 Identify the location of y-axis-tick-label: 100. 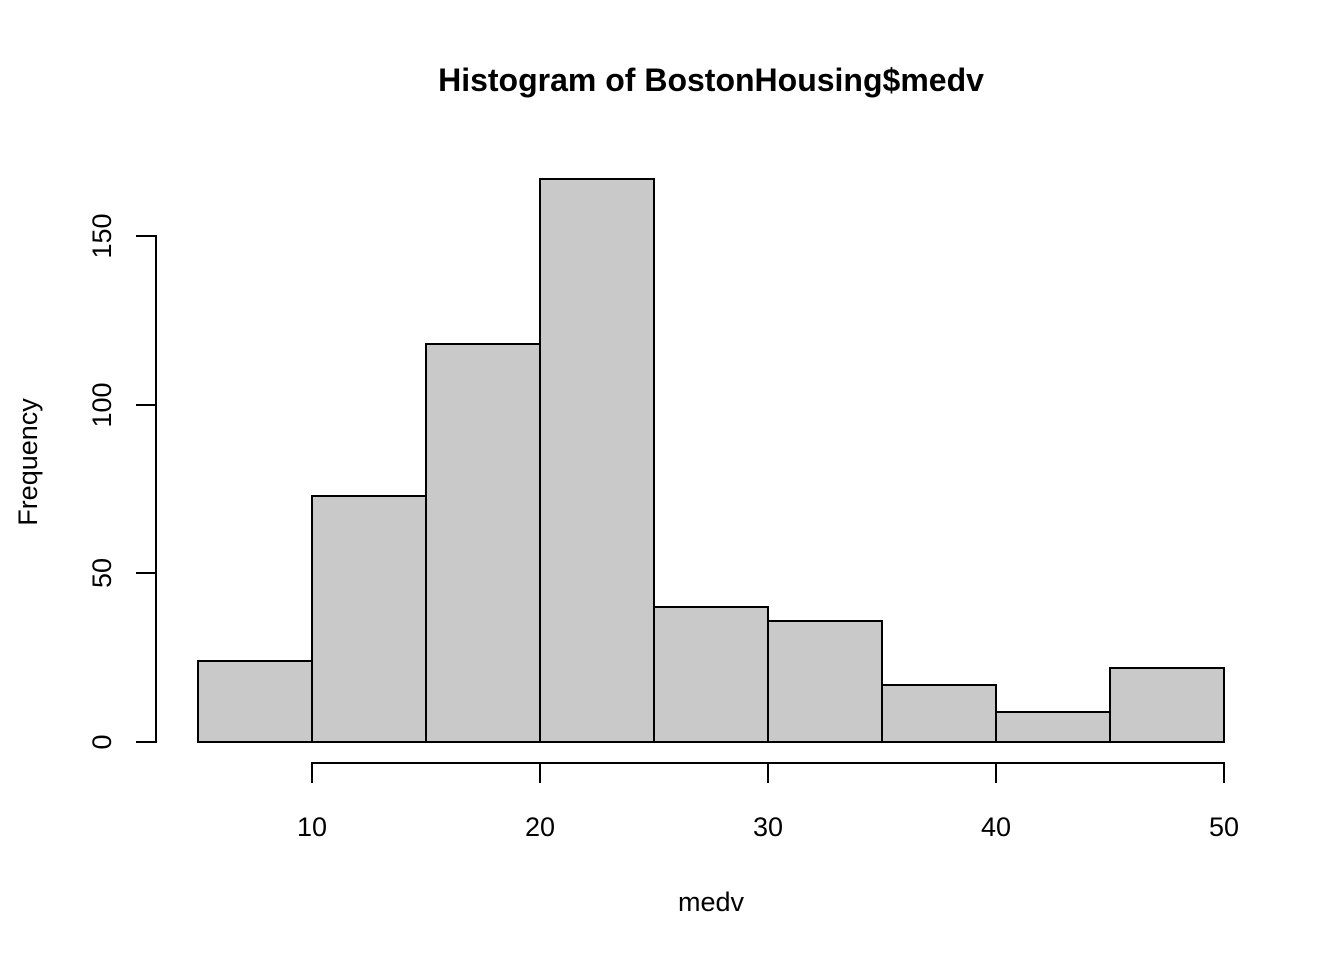
(102, 405).